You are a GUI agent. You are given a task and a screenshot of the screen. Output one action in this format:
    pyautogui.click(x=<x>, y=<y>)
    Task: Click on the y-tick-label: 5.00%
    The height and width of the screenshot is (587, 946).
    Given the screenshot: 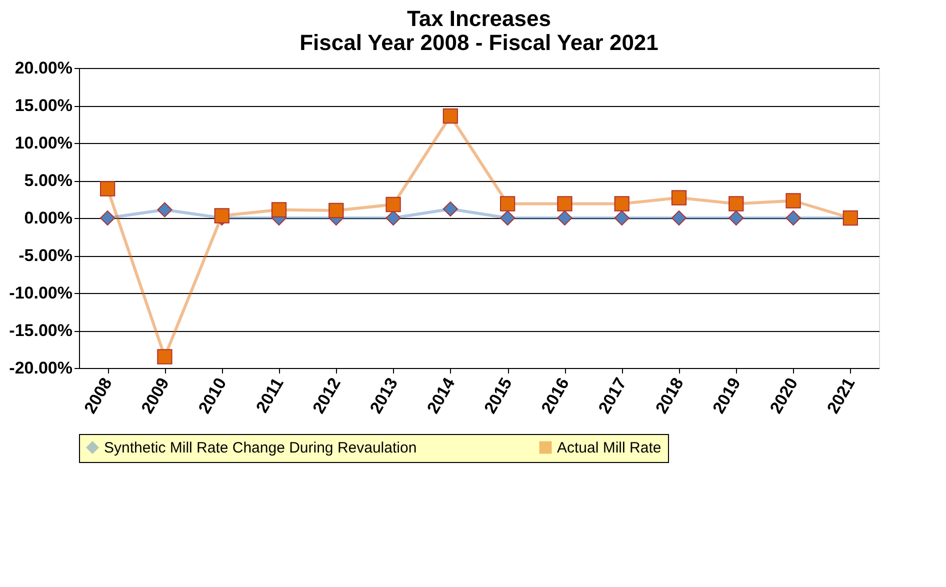 What is the action you would take?
    pyautogui.click(x=48, y=180)
    